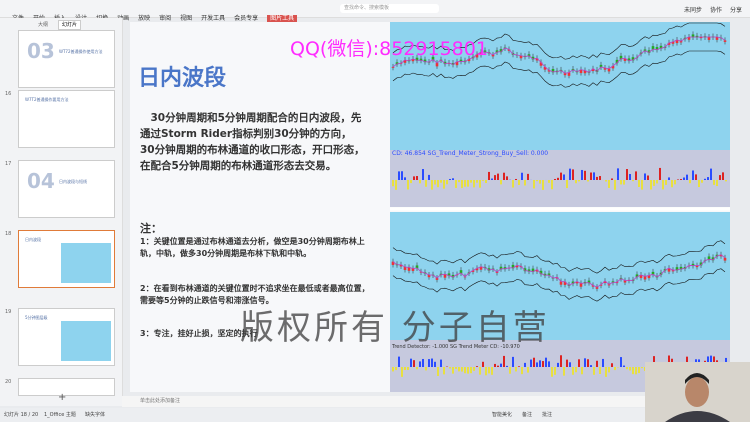 Image resolution: width=750 pixels, height=422 pixels. Describe the element at coordinates (246, 18) in the screenshot. I see `menu-item: 会员专享` at that location.